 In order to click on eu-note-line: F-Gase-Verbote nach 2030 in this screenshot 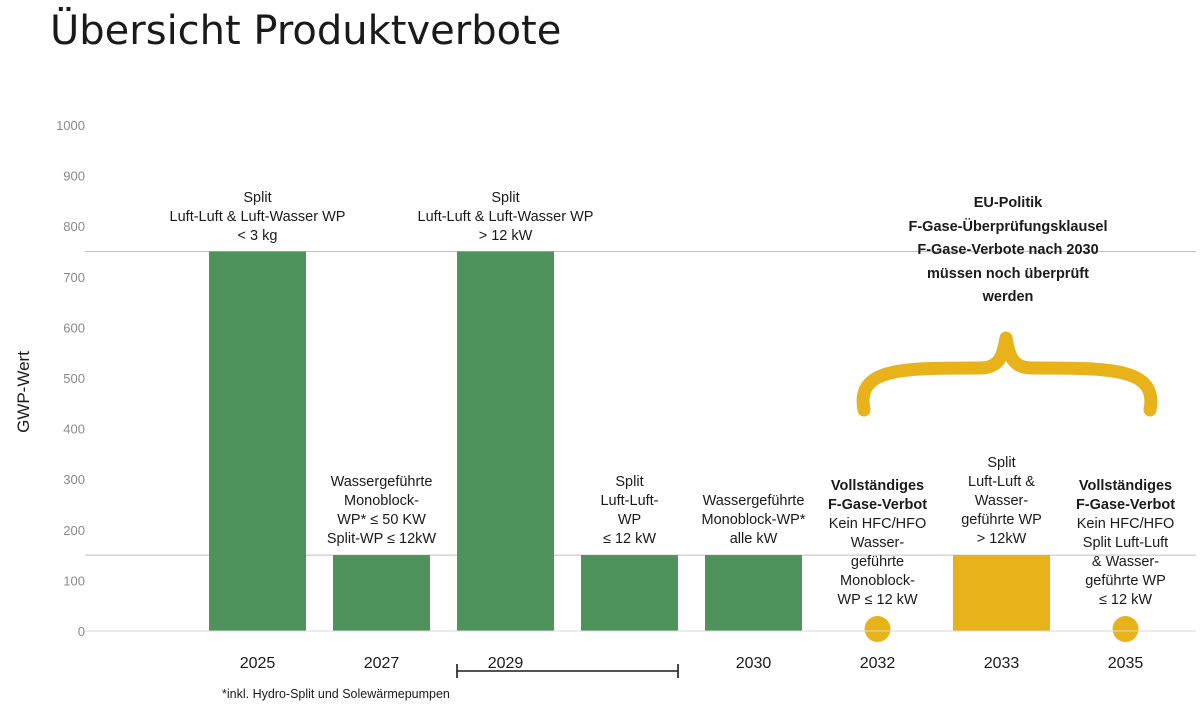, I will do `click(1008, 250)`.